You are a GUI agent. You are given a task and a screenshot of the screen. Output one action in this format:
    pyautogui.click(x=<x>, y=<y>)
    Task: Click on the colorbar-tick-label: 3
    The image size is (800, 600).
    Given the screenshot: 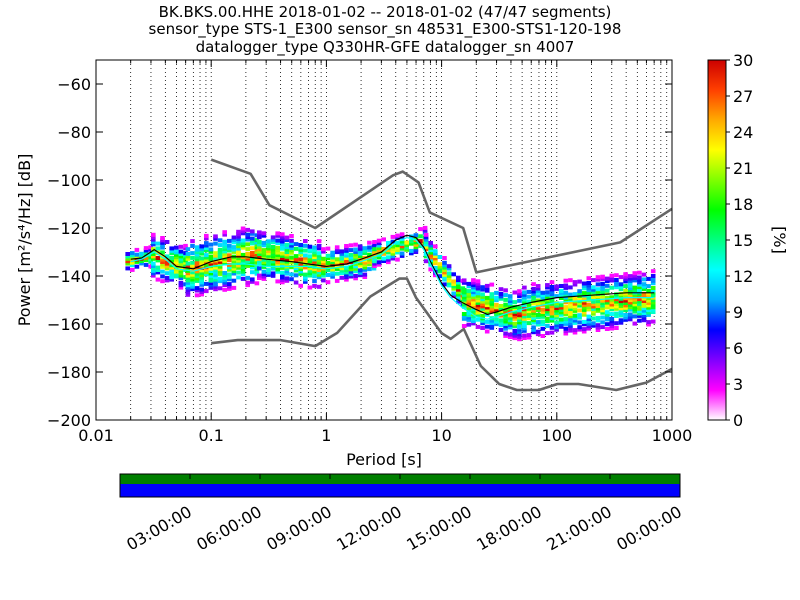 What is the action you would take?
    pyautogui.click(x=738, y=384)
    